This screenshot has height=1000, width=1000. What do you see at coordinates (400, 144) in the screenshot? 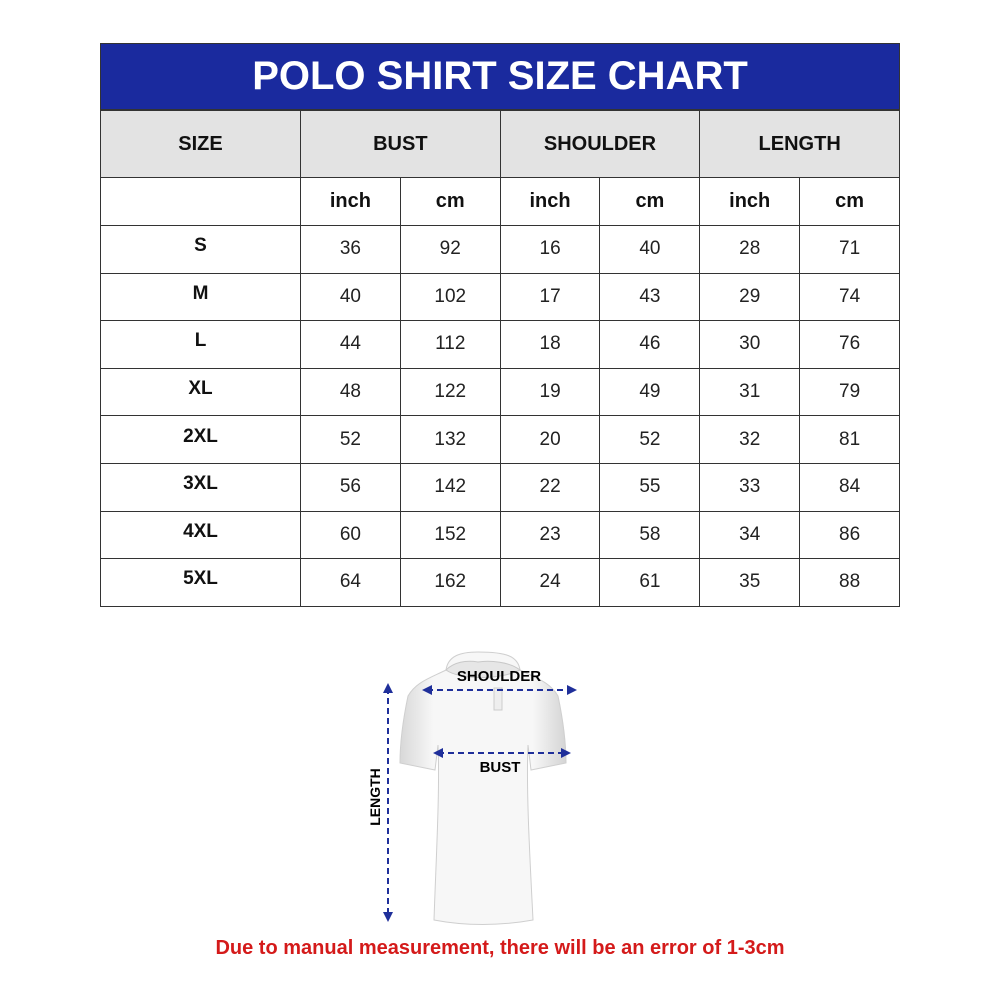
I see `header-bust: BUST` at bounding box center [400, 144].